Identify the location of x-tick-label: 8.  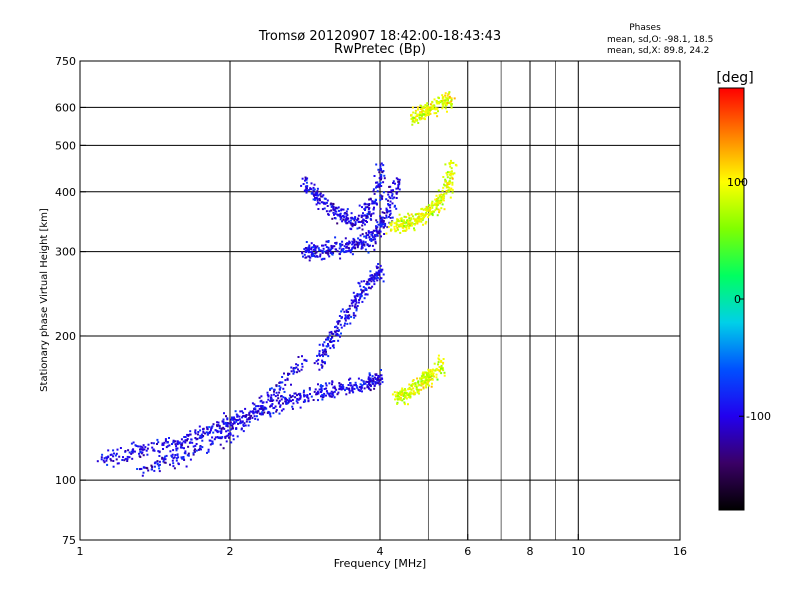
(530, 551).